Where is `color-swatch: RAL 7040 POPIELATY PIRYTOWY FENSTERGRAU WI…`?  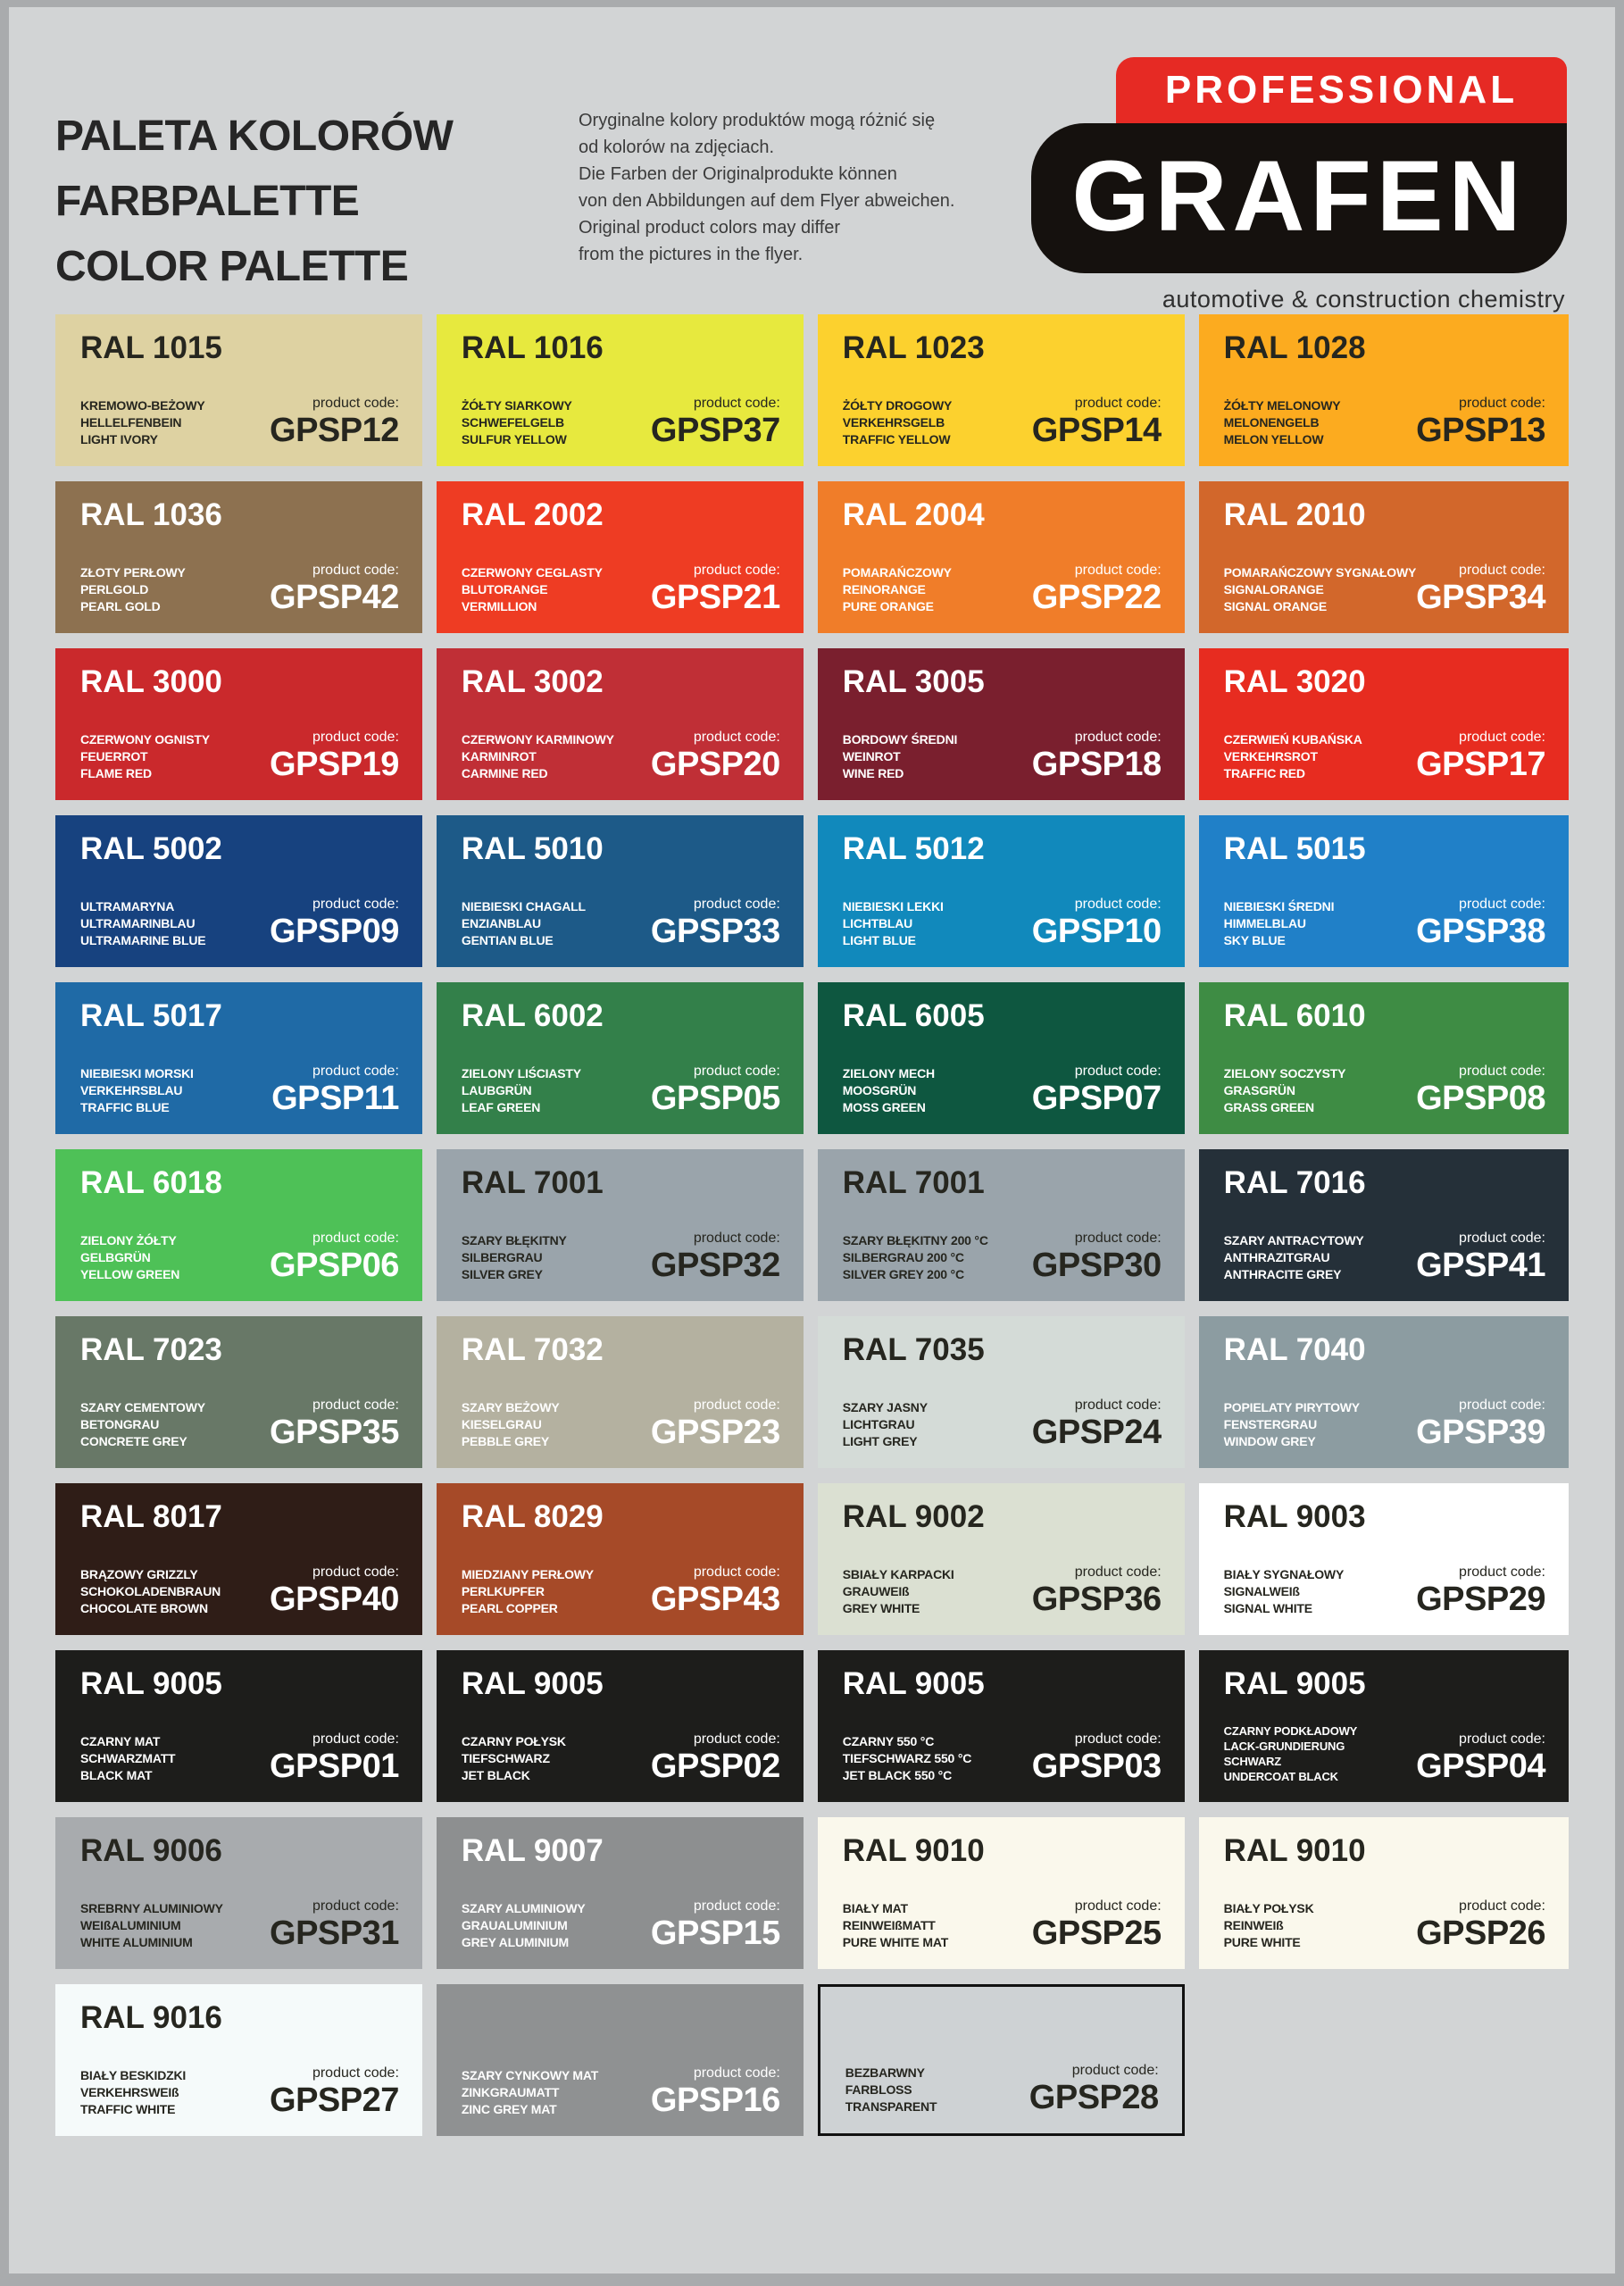 color-swatch: RAL 7040 POPIELATY PIRYTOWY FENSTERGRAU WI… is located at coordinates (1383, 1392).